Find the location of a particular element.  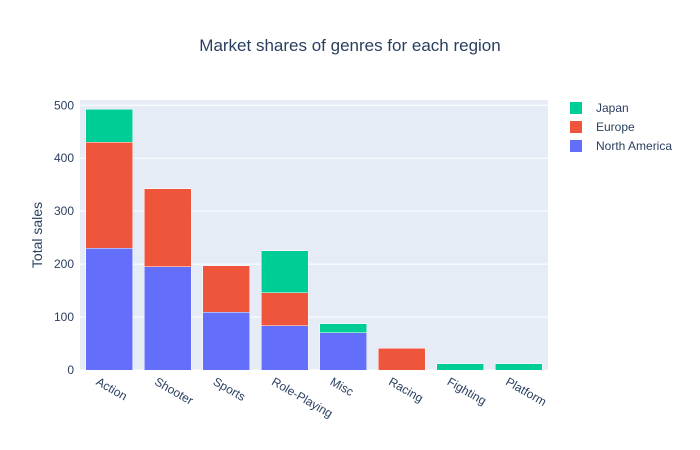

x-tick-label: Fighting is located at coordinates (467, 390).